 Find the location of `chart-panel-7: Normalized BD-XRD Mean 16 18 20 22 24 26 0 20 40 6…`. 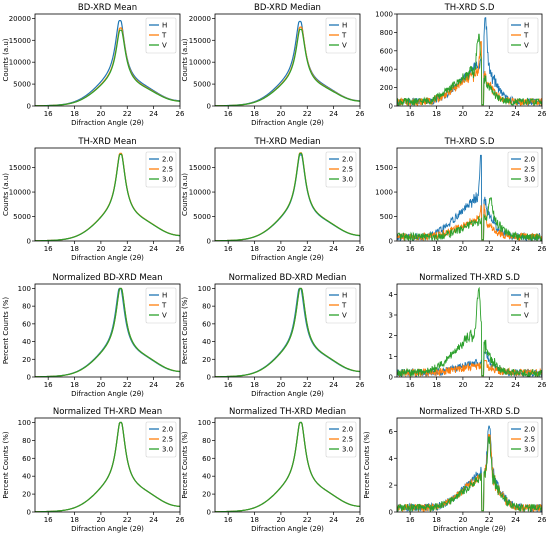

chart-panel-7: Normalized BD-XRD Mean 16 18 20 22 24 26 0 20 40 6… is located at coordinates (93, 335).